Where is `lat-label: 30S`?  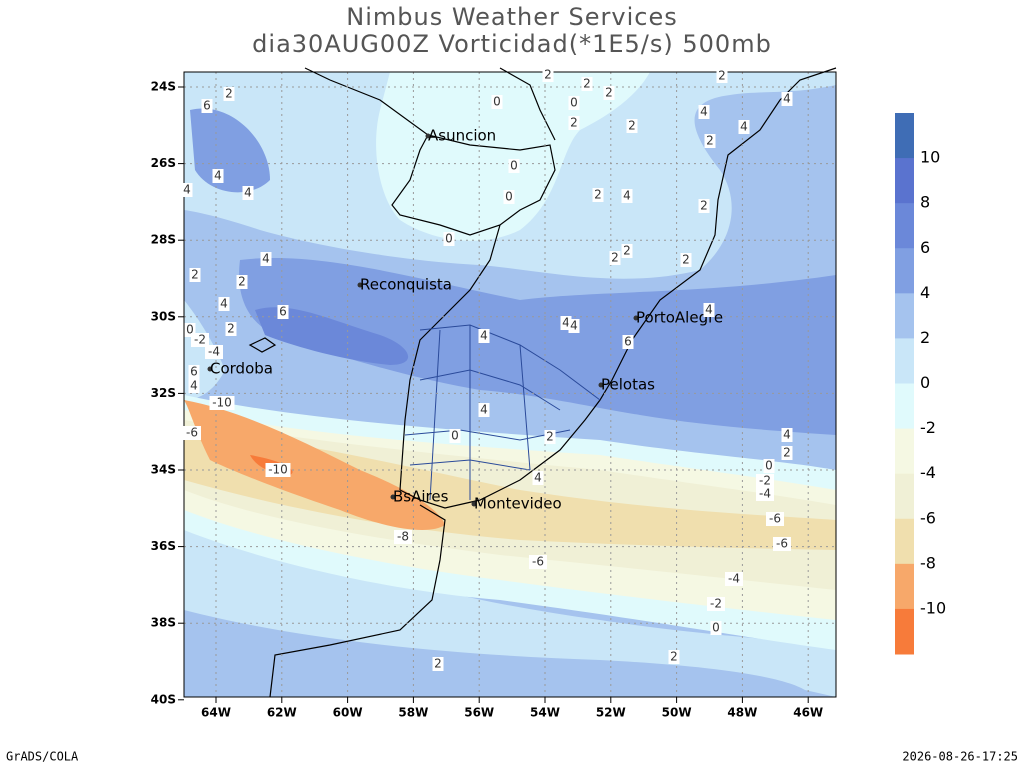 lat-label: 30S is located at coordinates (163, 316).